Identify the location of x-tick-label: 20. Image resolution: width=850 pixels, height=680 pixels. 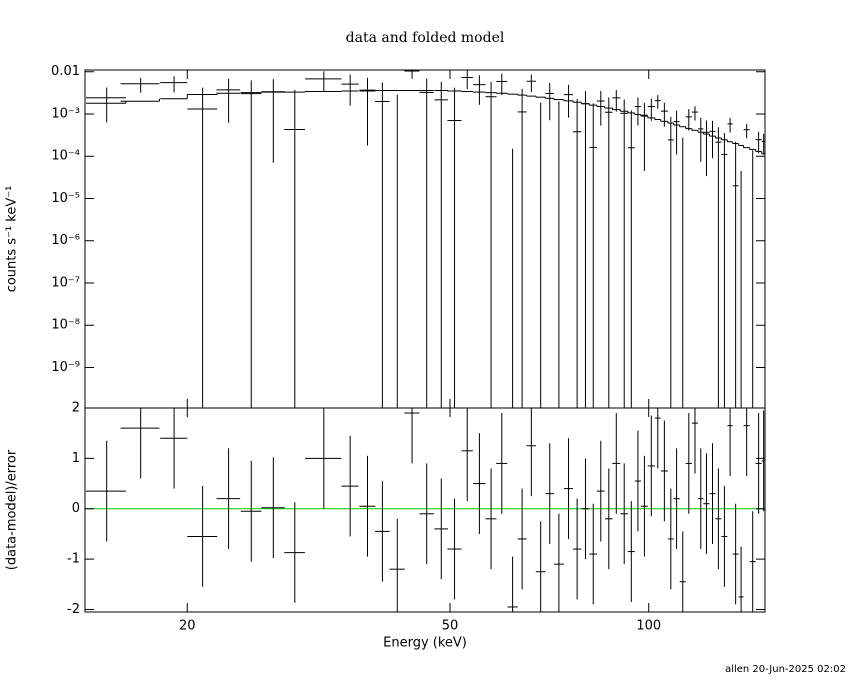
(187, 626).